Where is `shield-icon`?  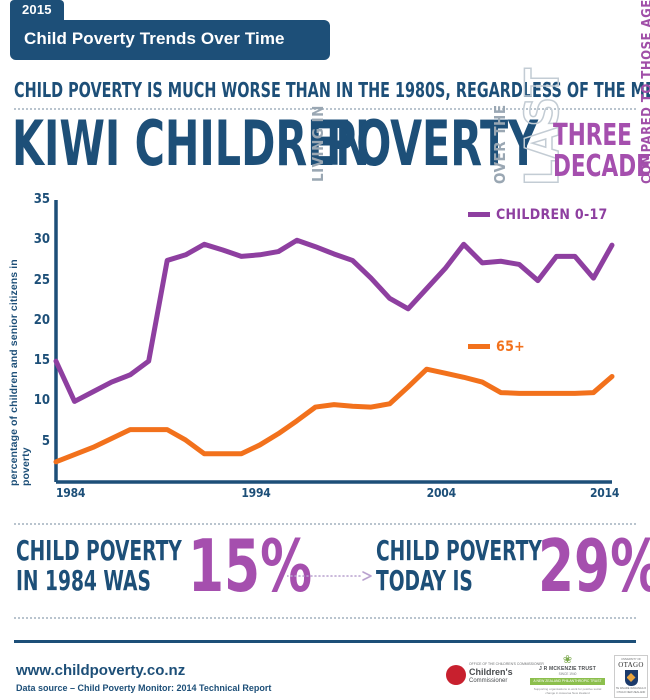 shield-icon is located at coordinates (631, 678).